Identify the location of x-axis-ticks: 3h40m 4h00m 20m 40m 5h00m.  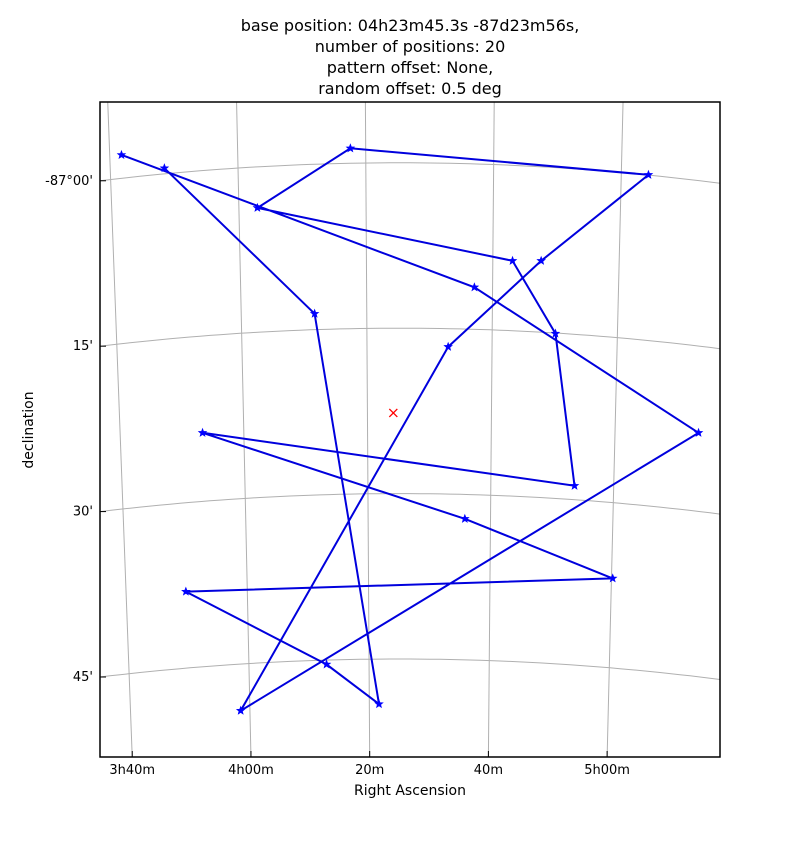
(369, 764).